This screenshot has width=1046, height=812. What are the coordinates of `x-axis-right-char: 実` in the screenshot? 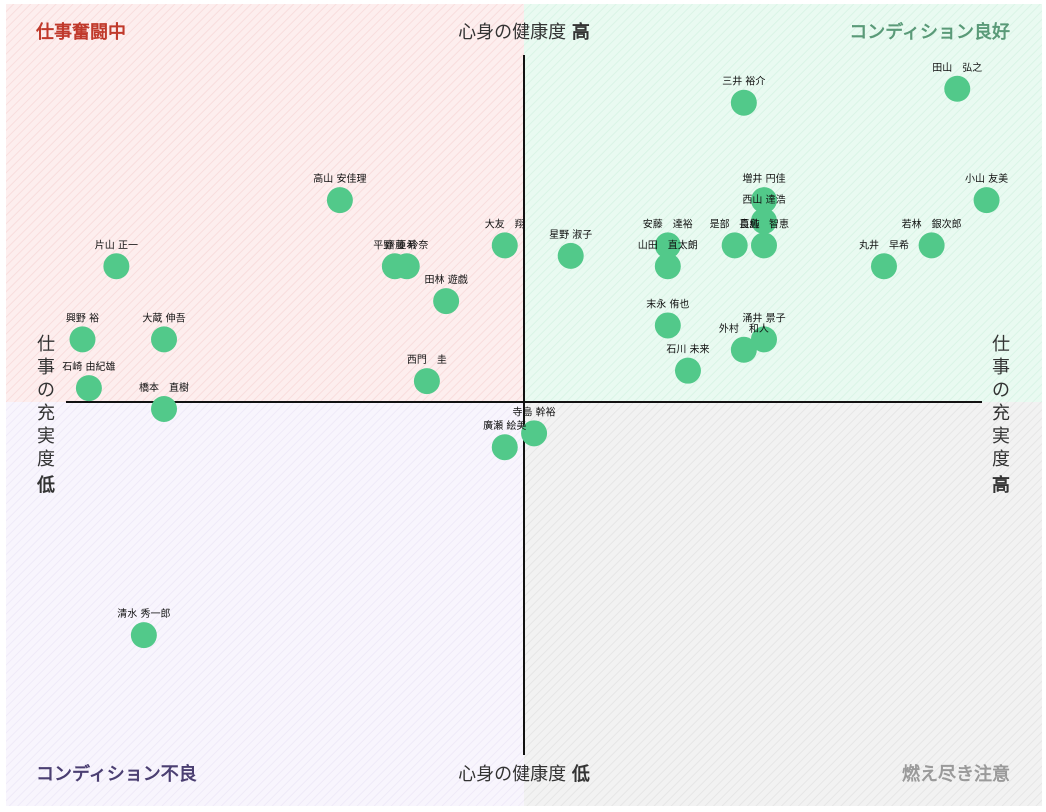 It's located at (1001, 436).